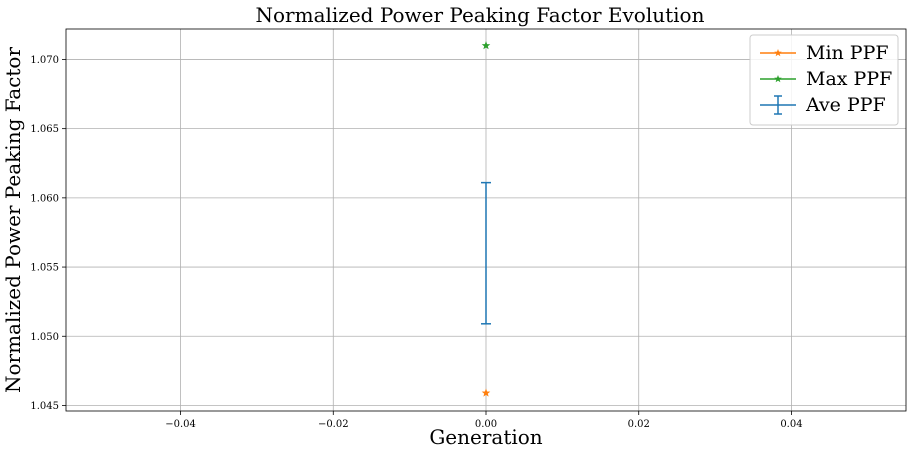  Describe the element at coordinates (778, 79) in the screenshot. I see `legend-max-ppf-marker` at that location.